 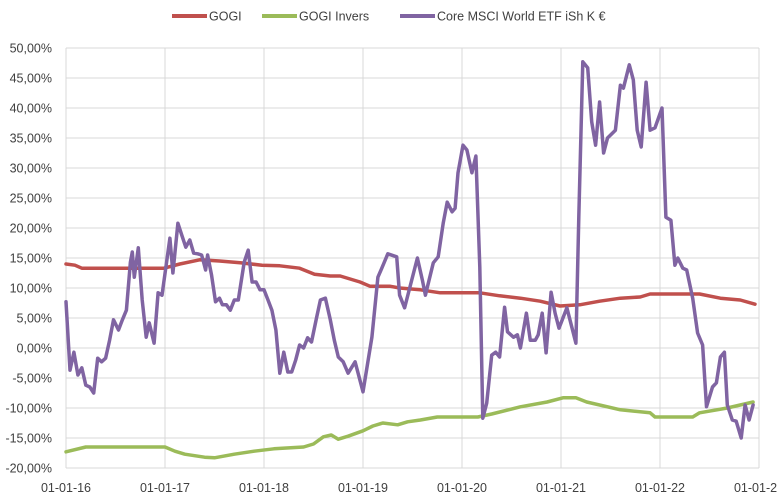 I want to click on x-tick-label: 01-01-18, so click(x=264, y=488).